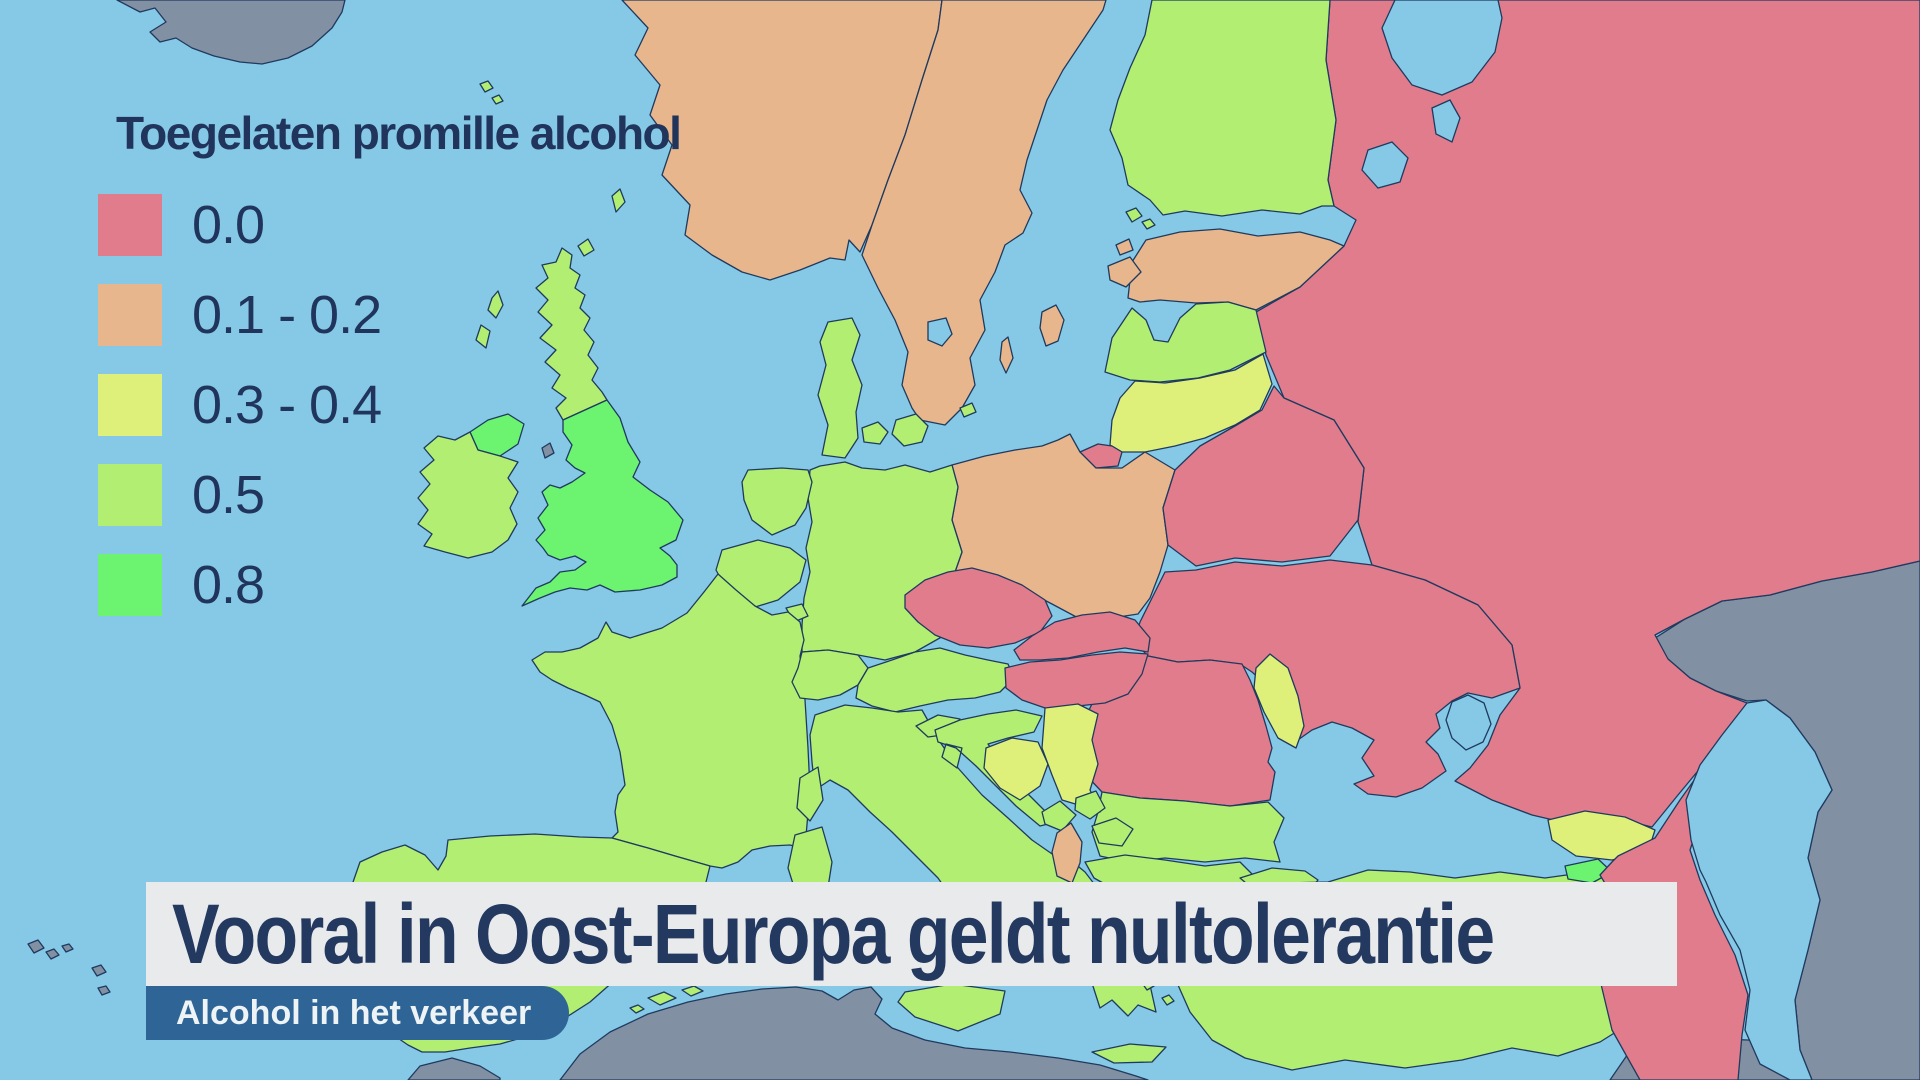  I want to click on island-zealand, so click(910, 430).